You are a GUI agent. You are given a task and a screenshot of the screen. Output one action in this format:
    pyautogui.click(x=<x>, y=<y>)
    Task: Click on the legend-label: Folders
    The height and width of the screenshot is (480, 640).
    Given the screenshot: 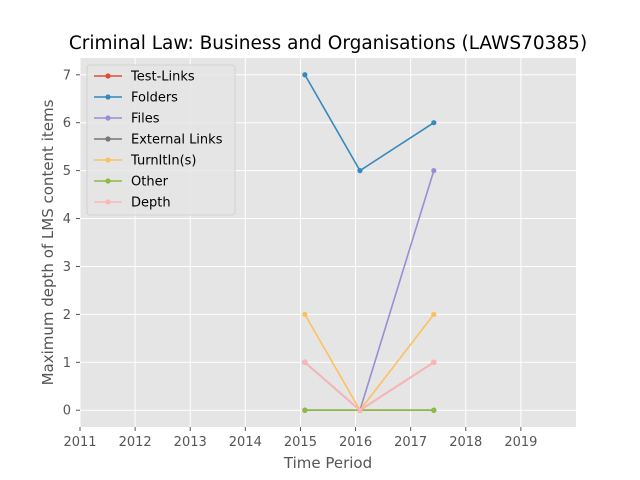 What is the action you would take?
    pyautogui.click(x=154, y=98)
    